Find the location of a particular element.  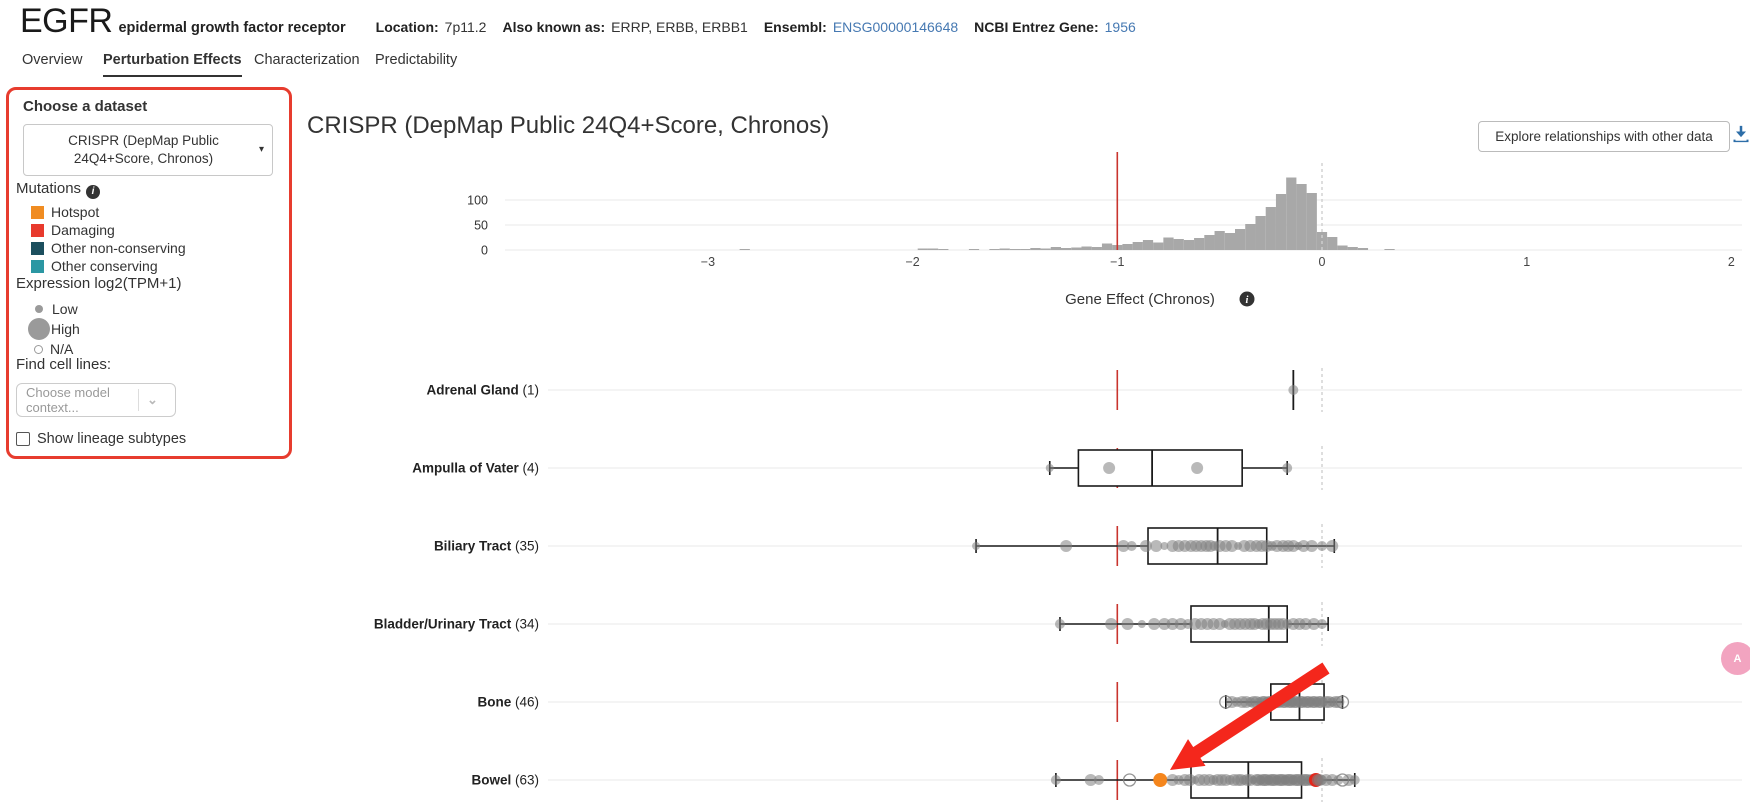

tab-characterization: Characterization is located at coordinates (307, 60).